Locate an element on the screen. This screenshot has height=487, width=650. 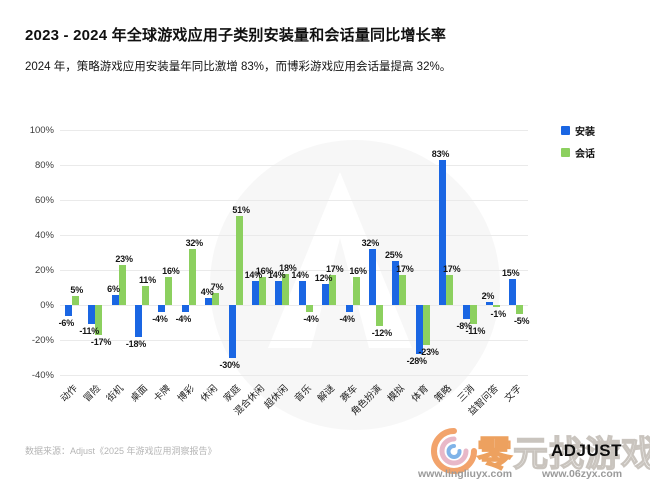
bar-会话-桌面 is located at coordinates (145, 295).